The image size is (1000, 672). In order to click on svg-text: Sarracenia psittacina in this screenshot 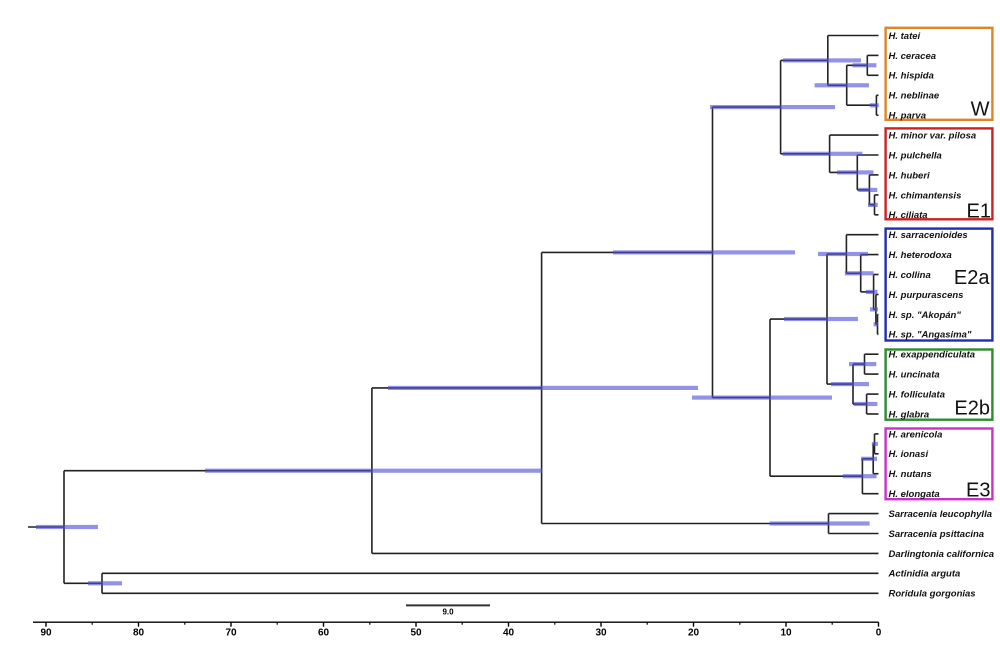, I will do `click(937, 534)`.